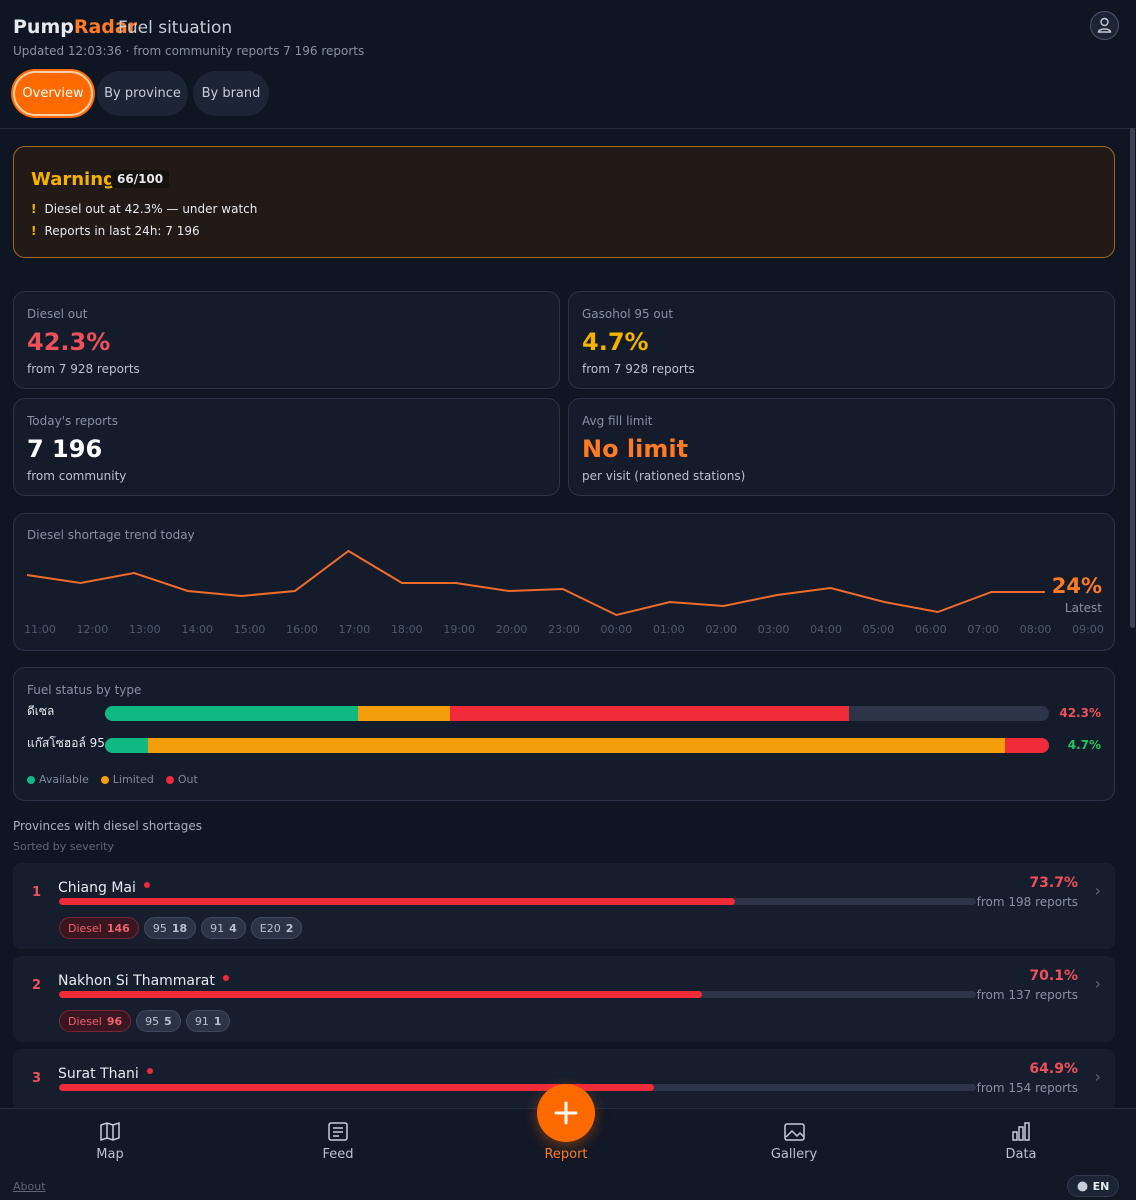 Image resolution: width=1136 pixels, height=1200 pixels. Describe the element at coordinates (175, 28) in the screenshot. I see `page-subtitle: Fuel situation` at that location.